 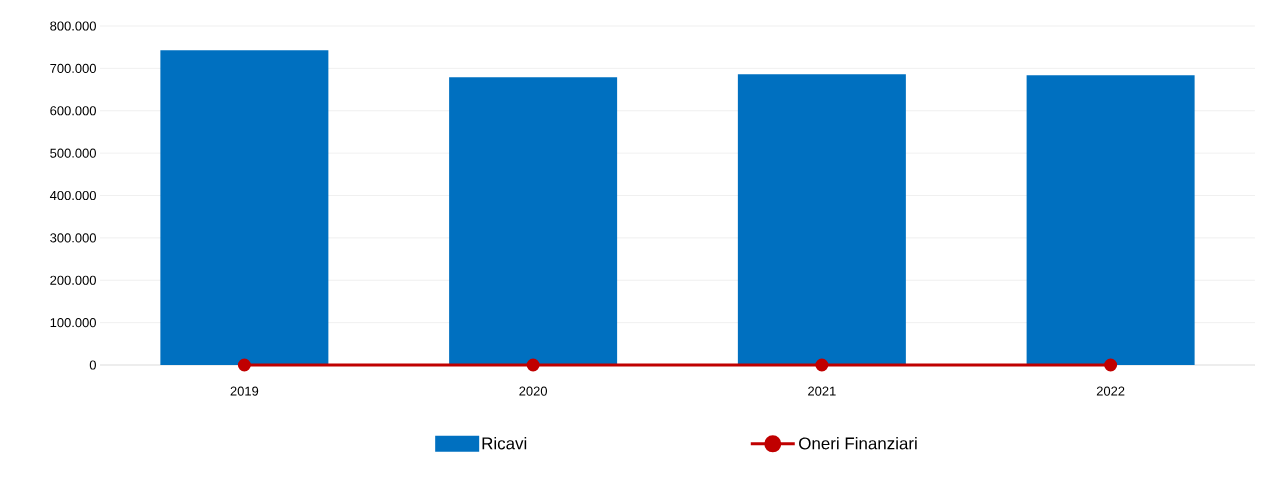 I want to click on x-tick-label: 2020, so click(x=533, y=391).